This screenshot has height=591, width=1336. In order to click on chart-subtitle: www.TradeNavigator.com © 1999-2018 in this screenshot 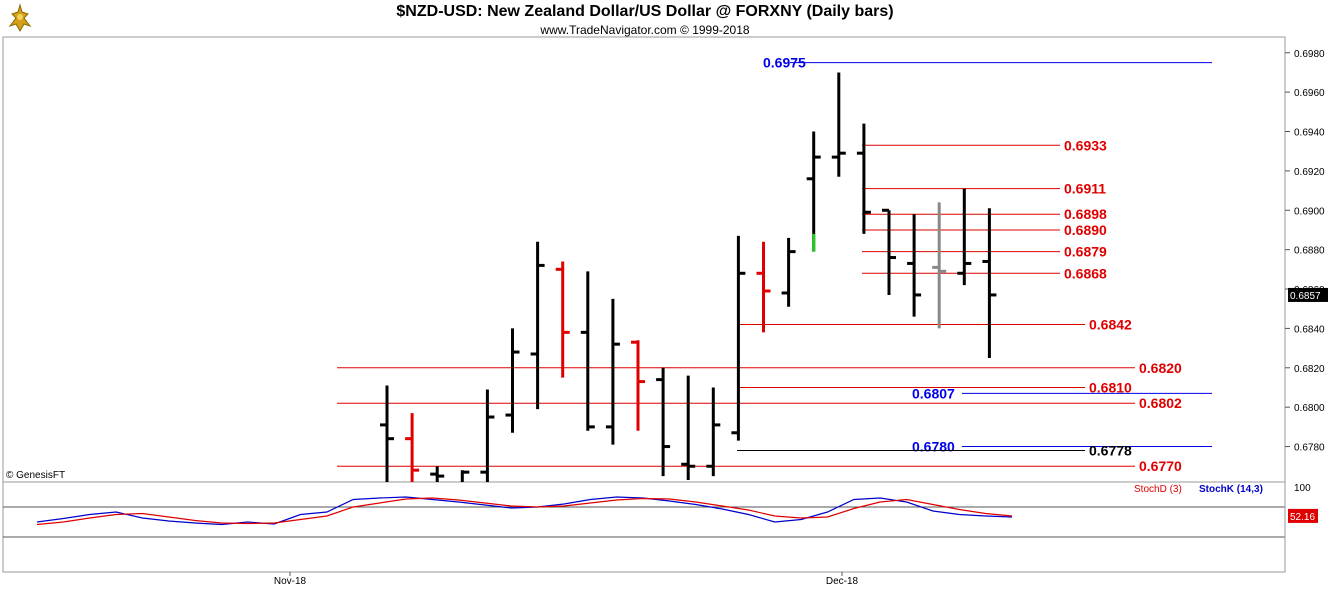, I will do `click(645, 30)`.